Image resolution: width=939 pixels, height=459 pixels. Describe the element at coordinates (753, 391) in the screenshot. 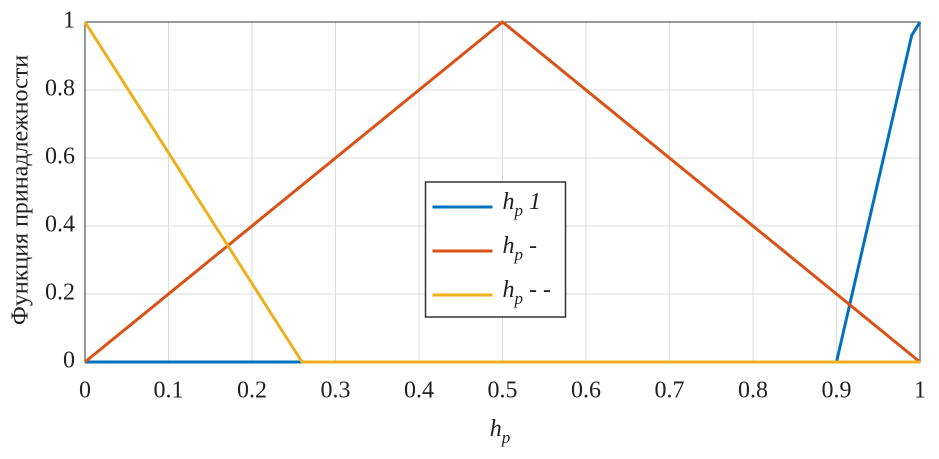

I see `x-tick-label: 0.8` at that location.